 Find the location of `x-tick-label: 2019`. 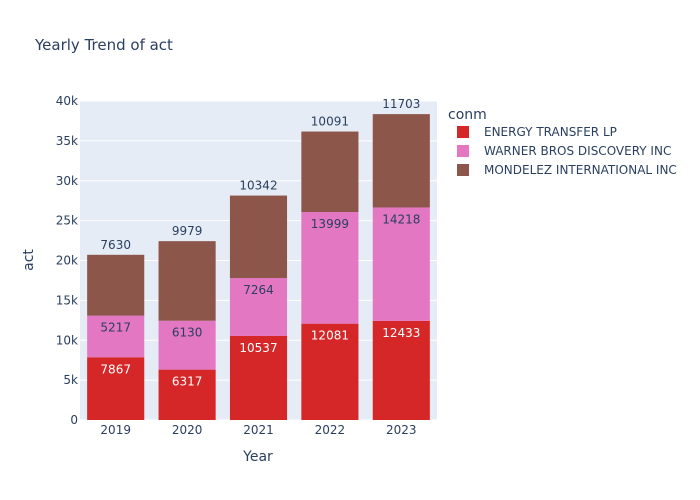

x-tick-label: 2019 is located at coordinates (115, 430).